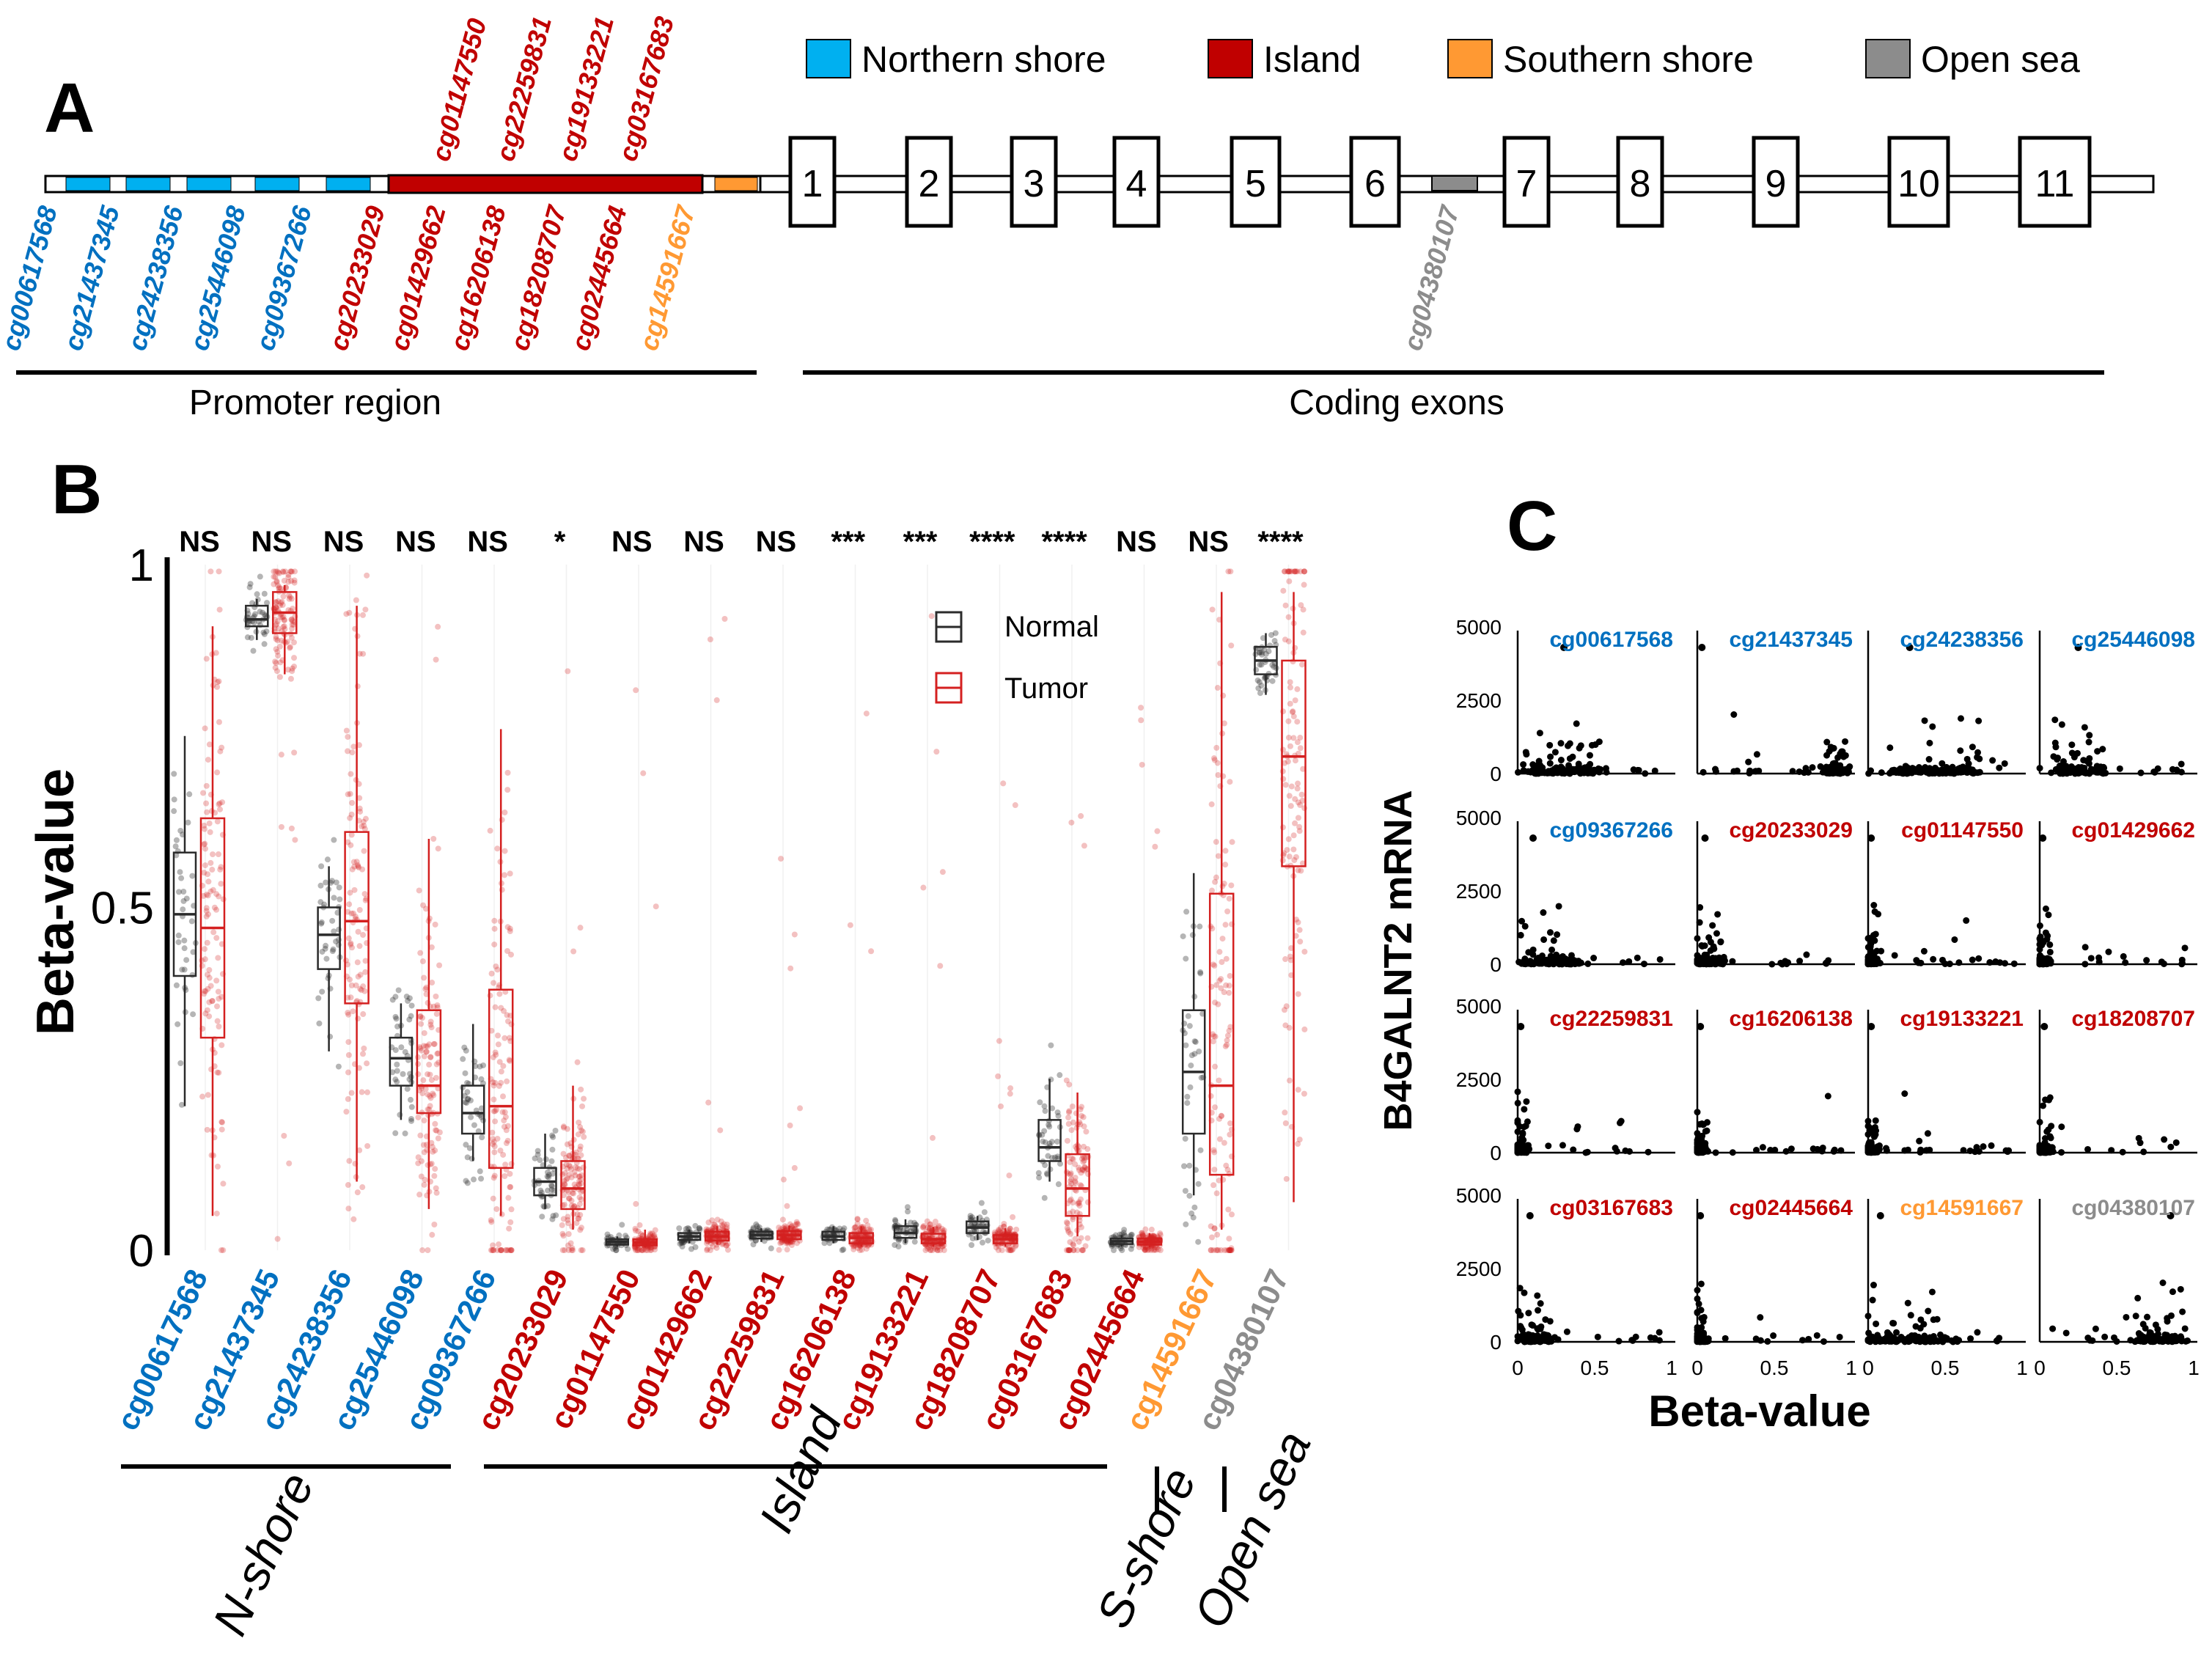 The height and width of the screenshot is (1674, 2212). What do you see at coordinates (1791, 1208) in the screenshot?
I see `subplot-title: cg02445664` at bounding box center [1791, 1208].